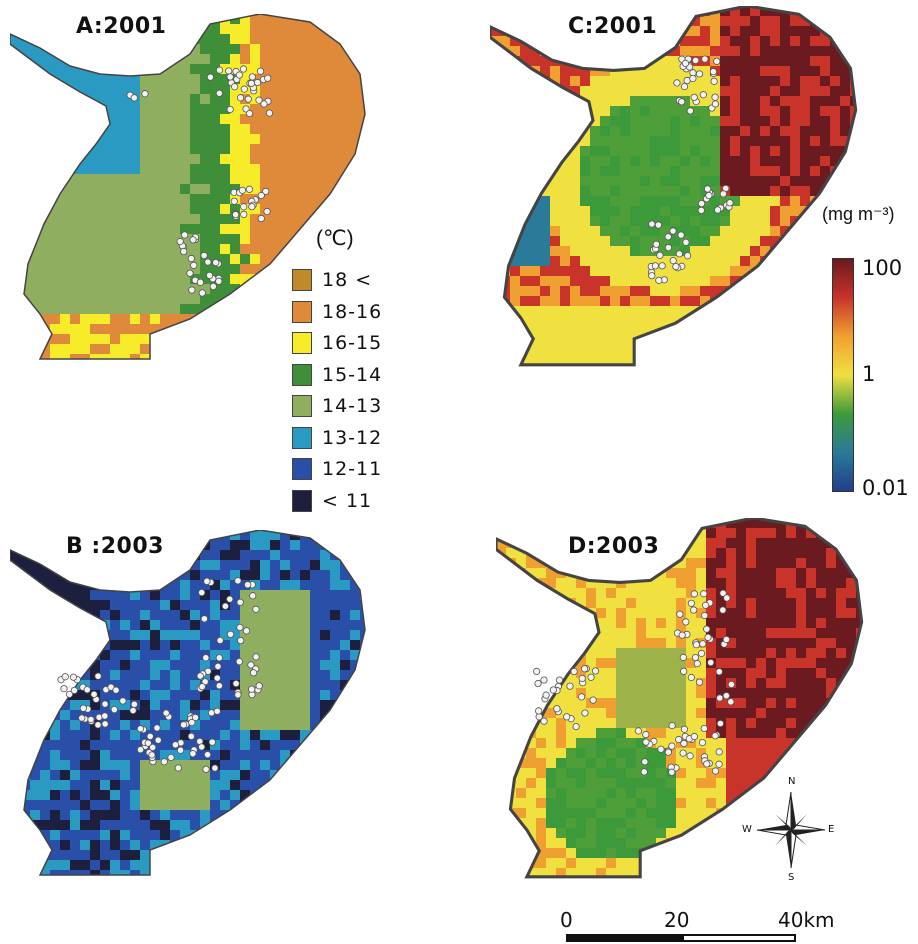 This screenshot has height=944, width=918. I want to click on map-panel-b, so click(190, 705).